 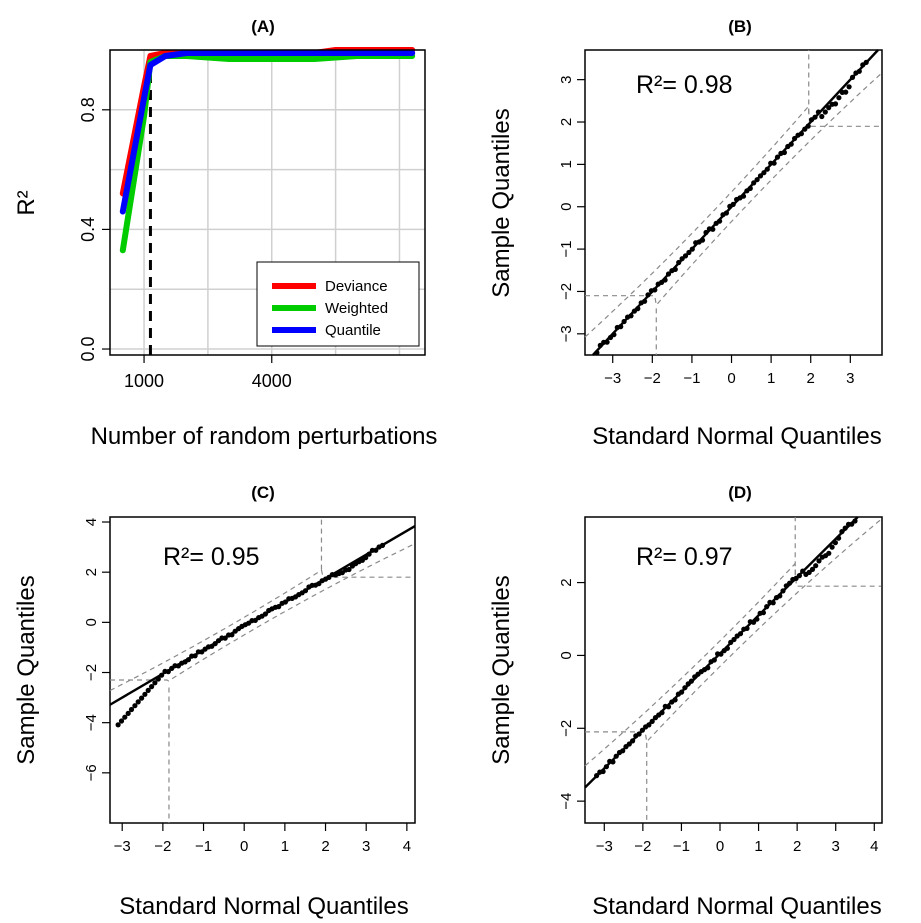 I want to click on panel-d-title: (D), so click(x=740, y=492).